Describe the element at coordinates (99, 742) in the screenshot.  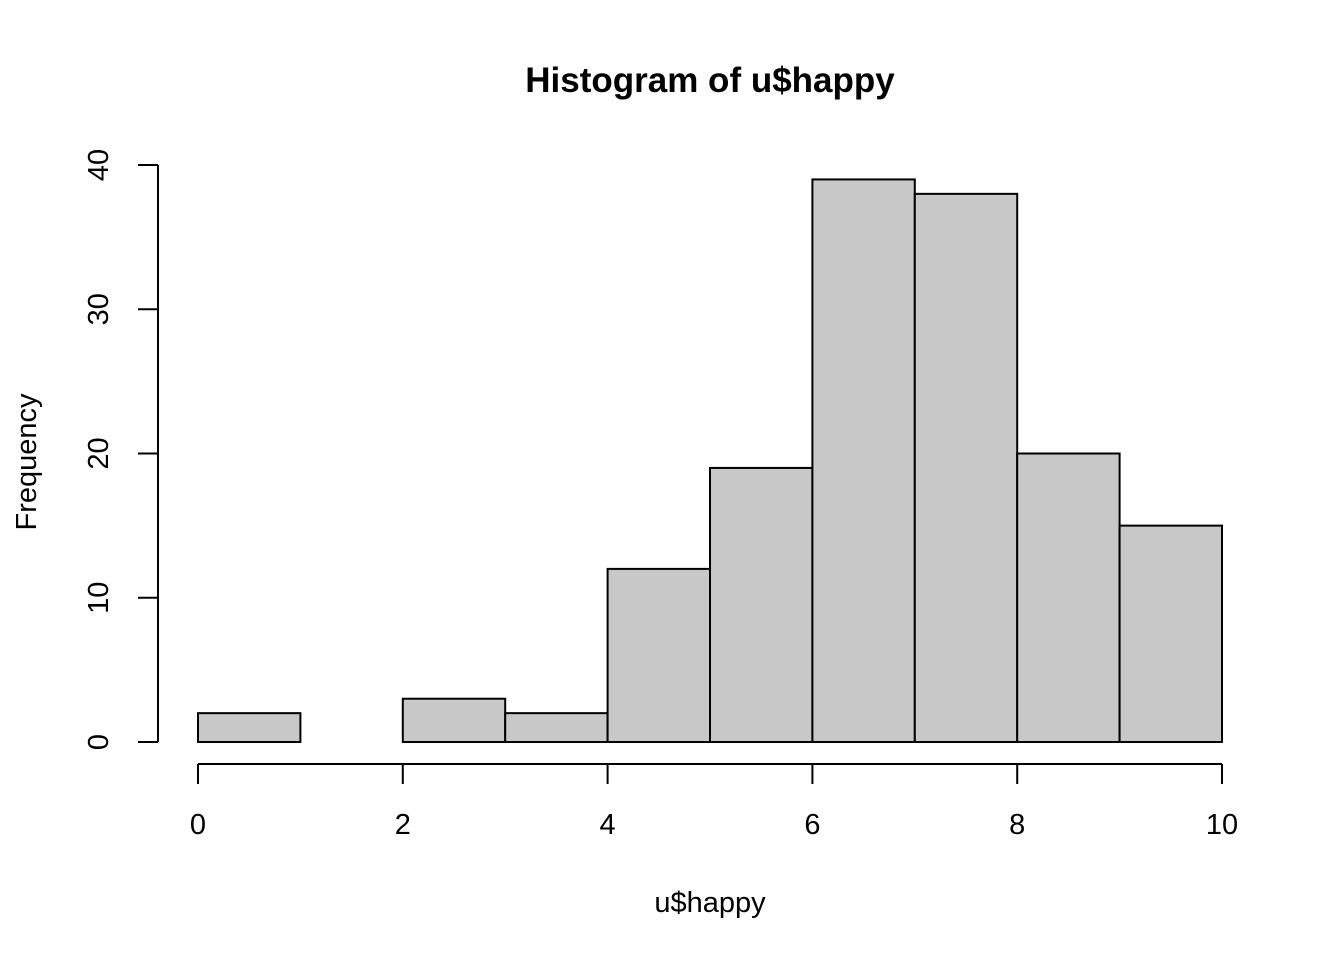
I see `y-tick-label: 0` at that location.